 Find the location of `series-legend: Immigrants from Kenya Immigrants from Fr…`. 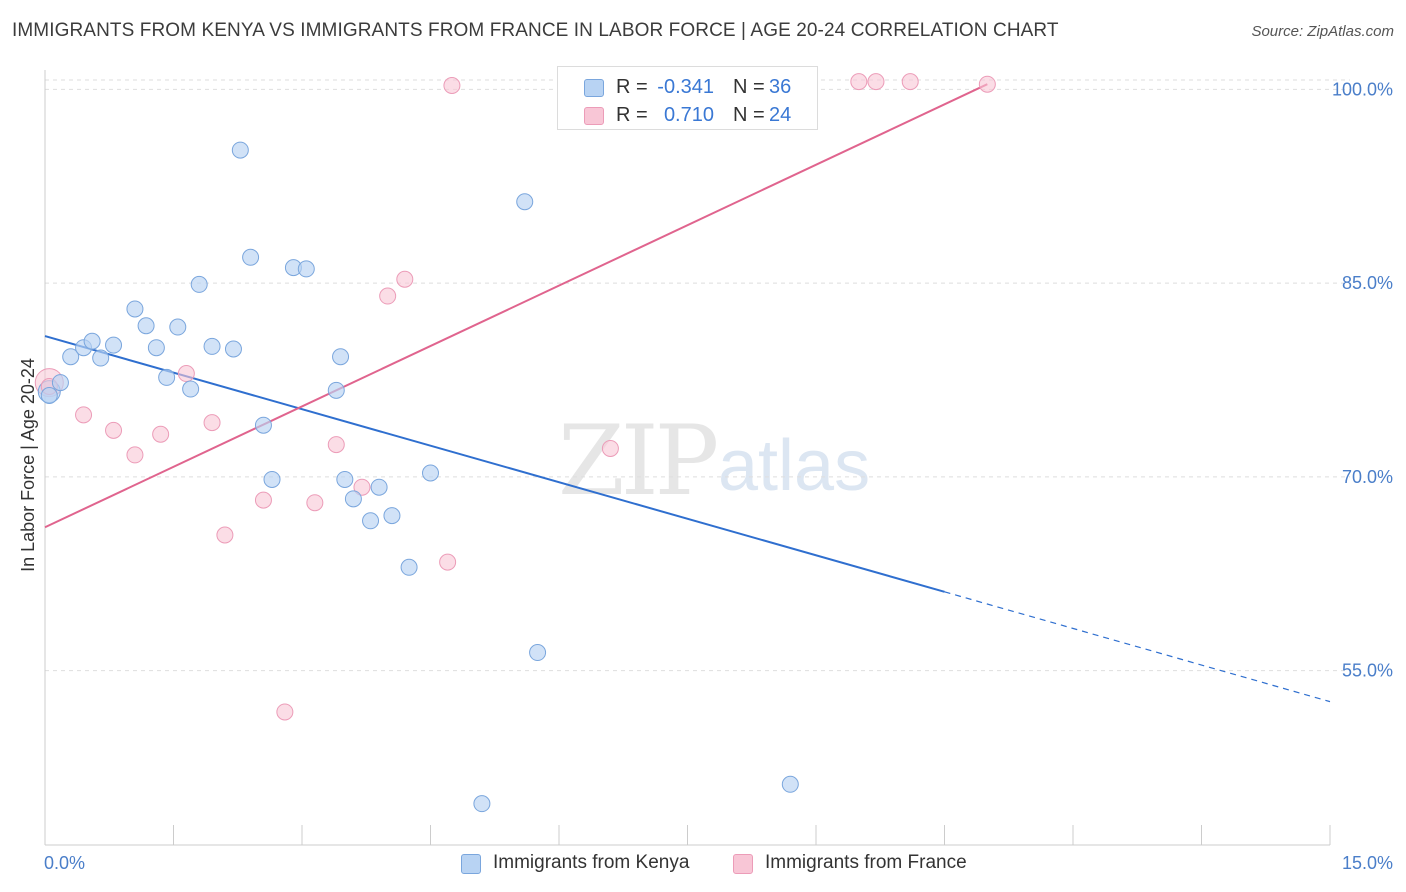

series-legend: Immigrants from Kenya Immigrants from Fr… is located at coordinates (703, 865).